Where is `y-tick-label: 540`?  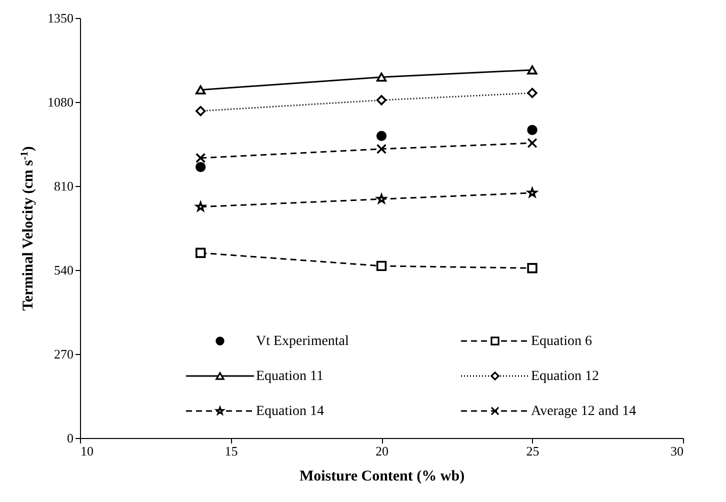 y-tick-label: 540 is located at coordinates (64, 270).